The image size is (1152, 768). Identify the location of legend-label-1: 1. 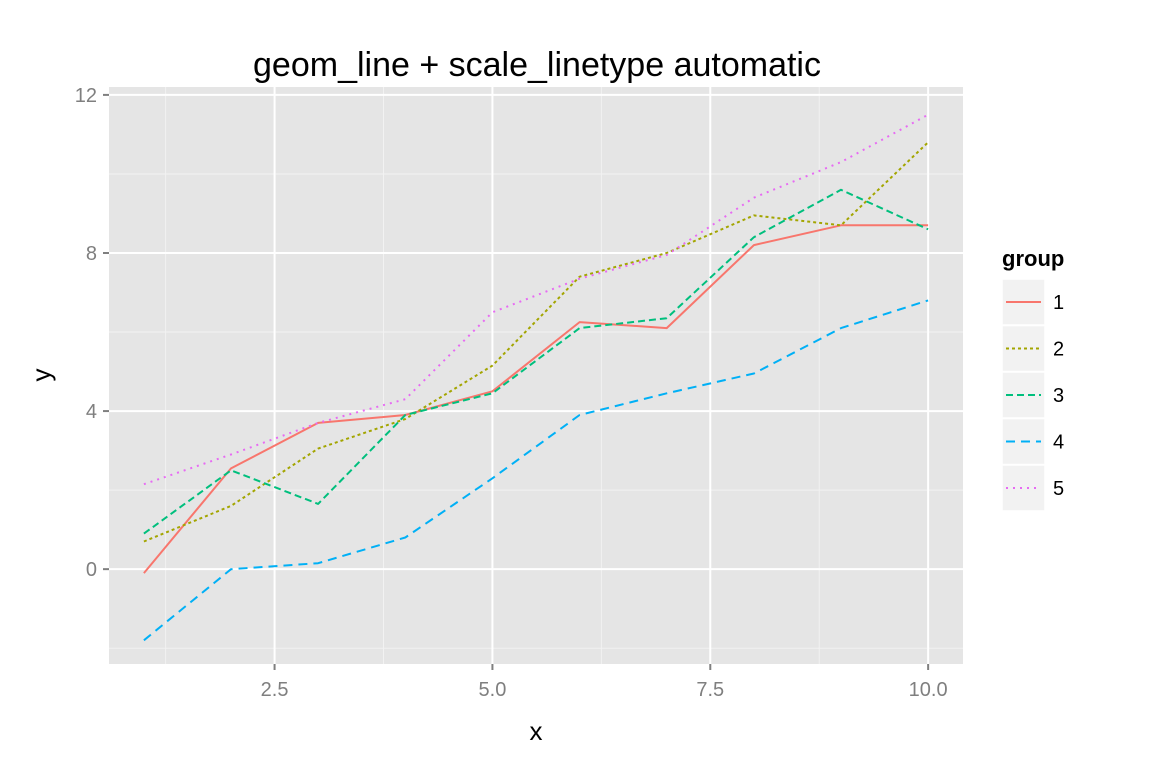
(1058, 303).